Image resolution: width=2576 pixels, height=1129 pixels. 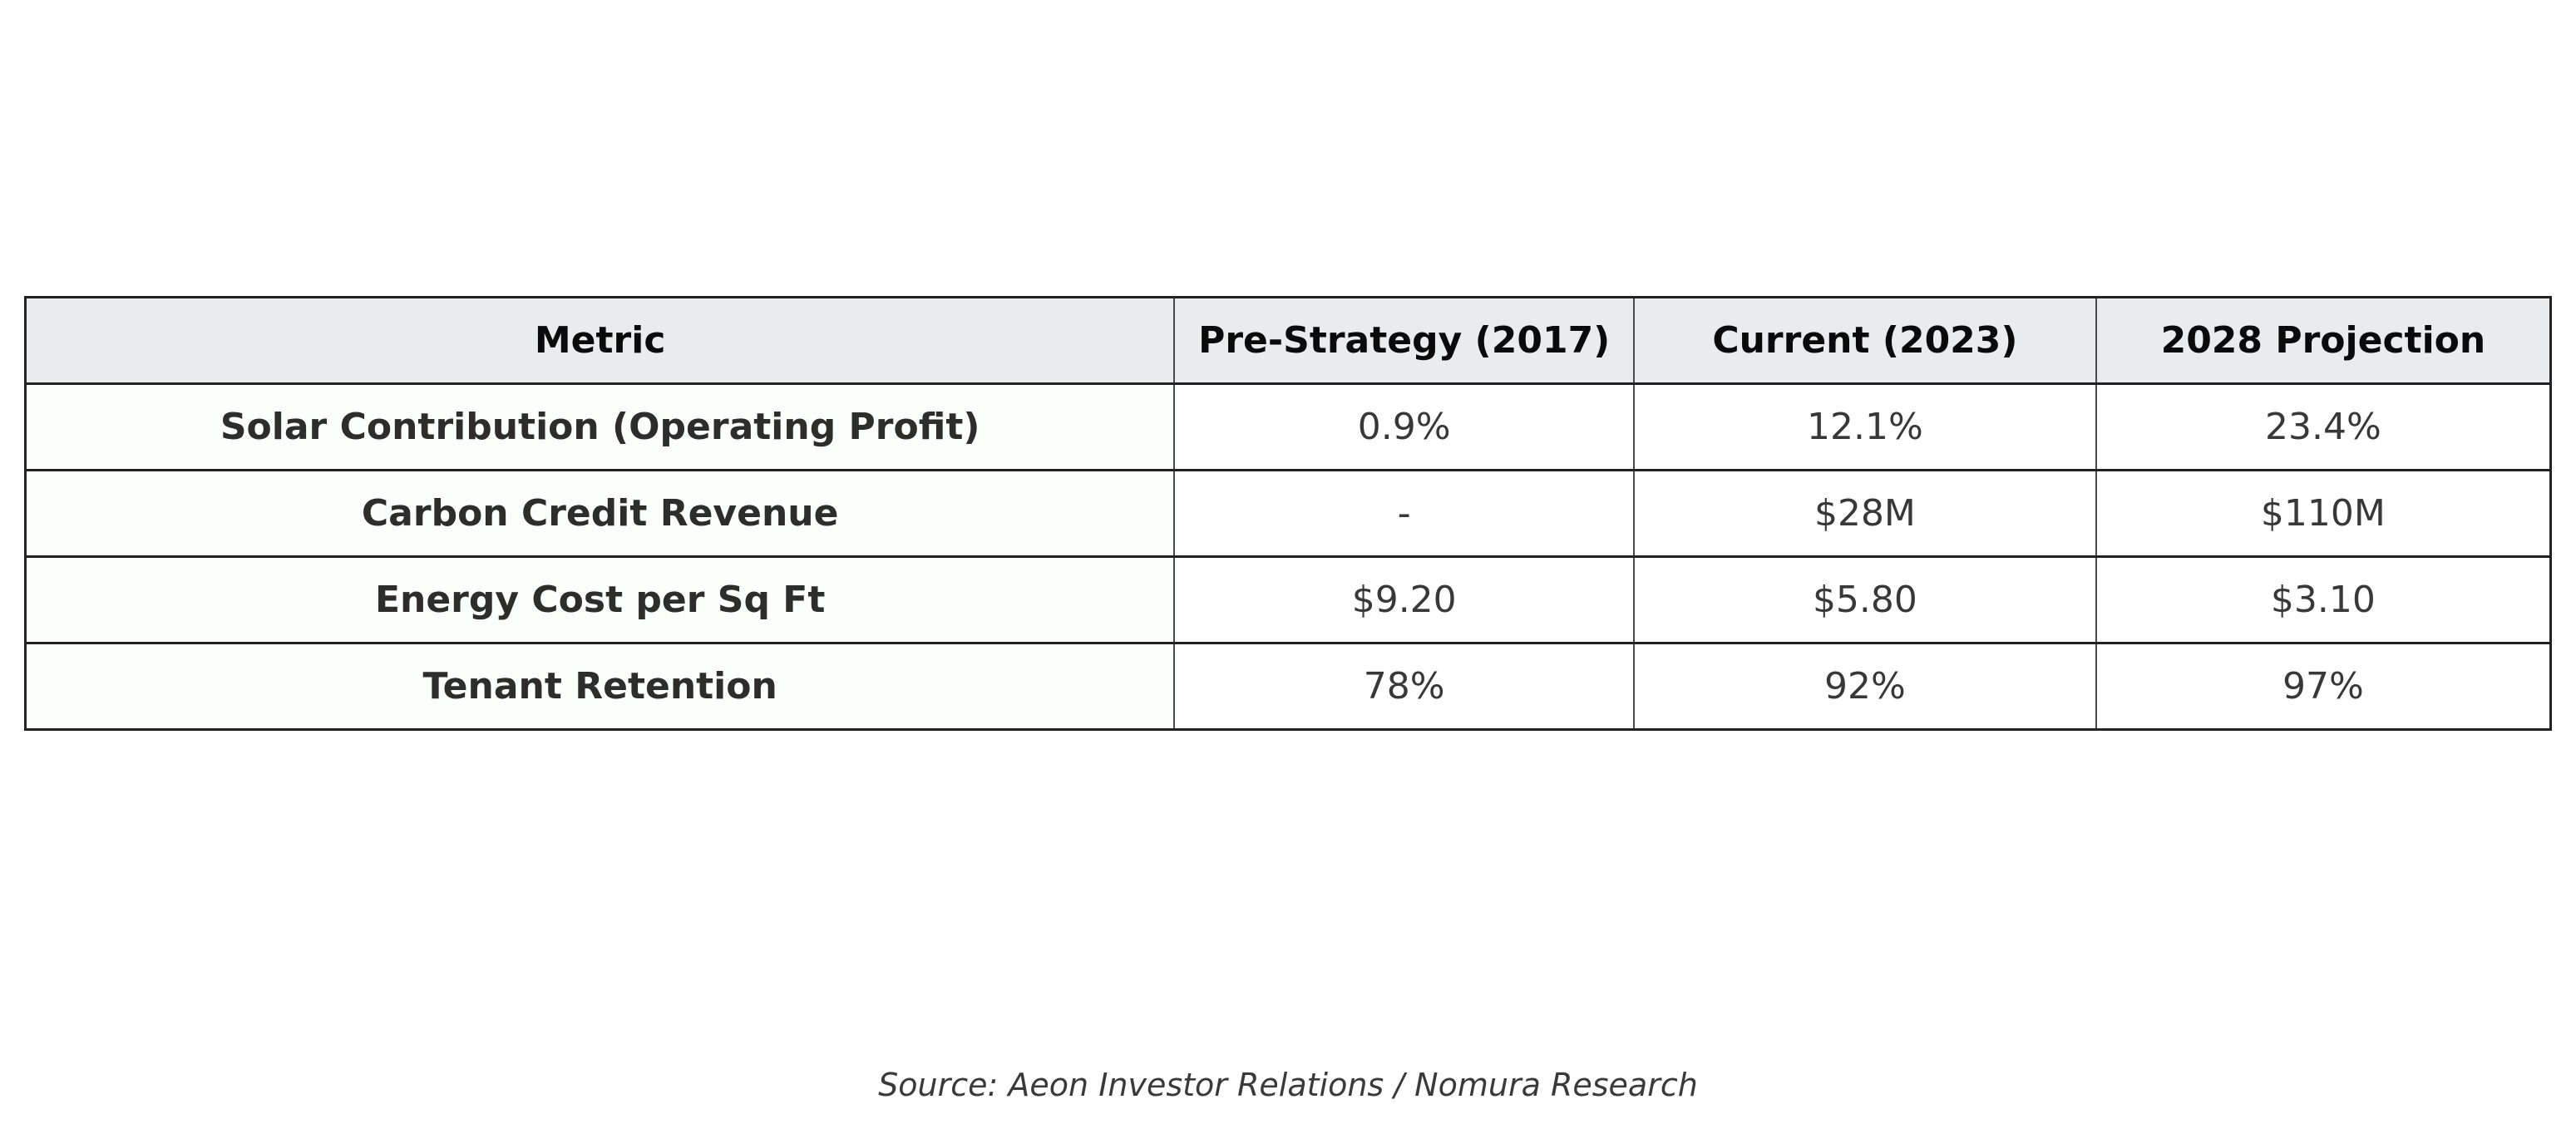 What do you see at coordinates (1404, 687) in the screenshot?
I see `cell-tenant-pre-strategy: 78%` at bounding box center [1404, 687].